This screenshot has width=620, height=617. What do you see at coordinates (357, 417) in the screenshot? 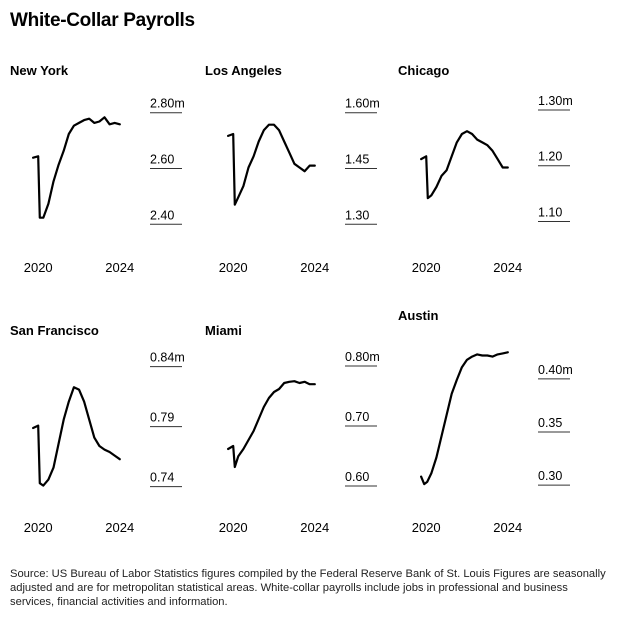
I see `y-tick-label: 0.70` at bounding box center [357, 417].